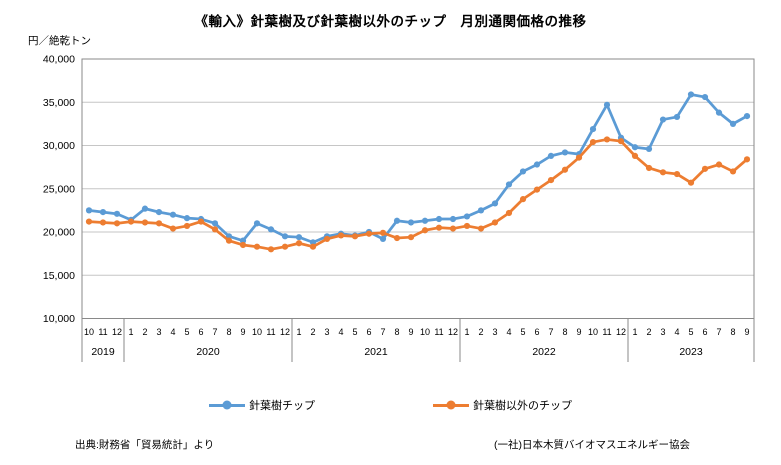 The width and height of the screenshot is (781, 465). I want to click on y-tick-label: 20,000, so click(59, 233).